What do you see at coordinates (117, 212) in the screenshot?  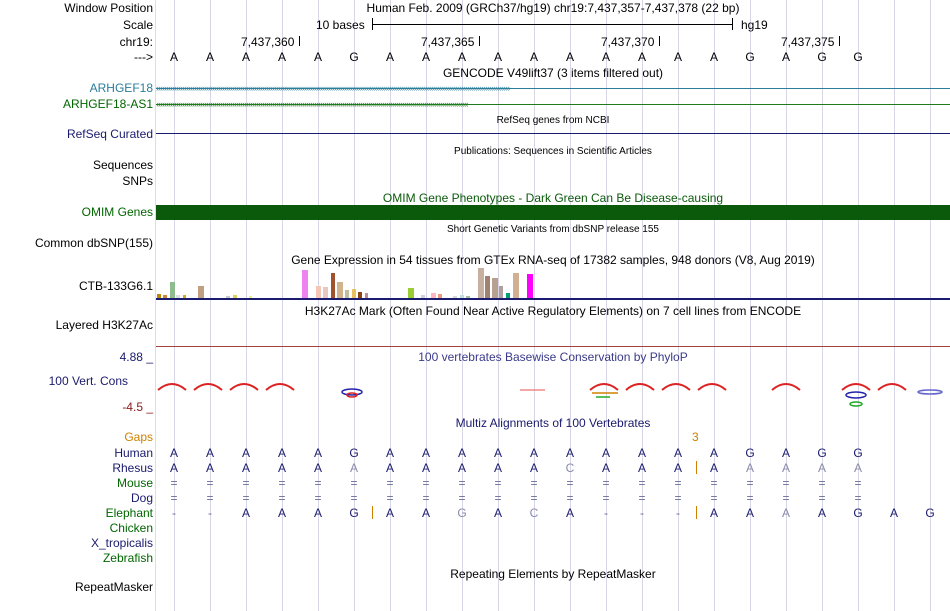 I see `omim-label: OMIM Genes` at bounding box center [117, 212].